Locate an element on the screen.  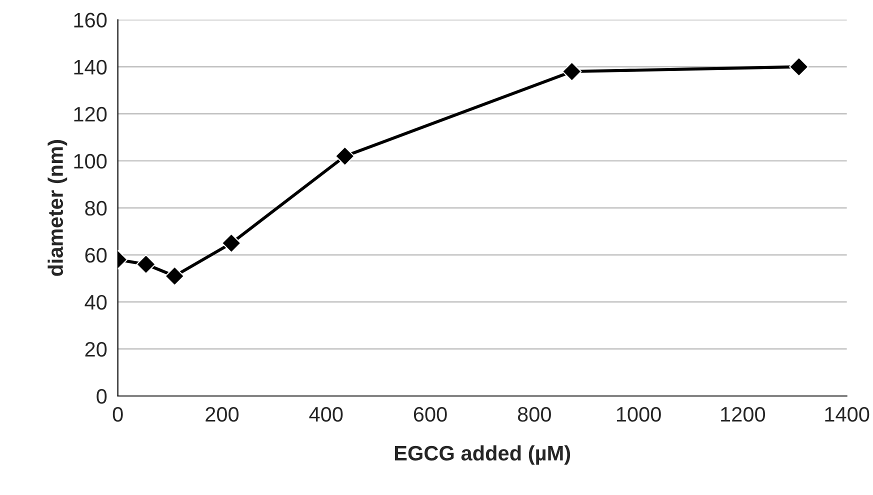
x-tick-label: 400 is located at coordinates (326, 414).